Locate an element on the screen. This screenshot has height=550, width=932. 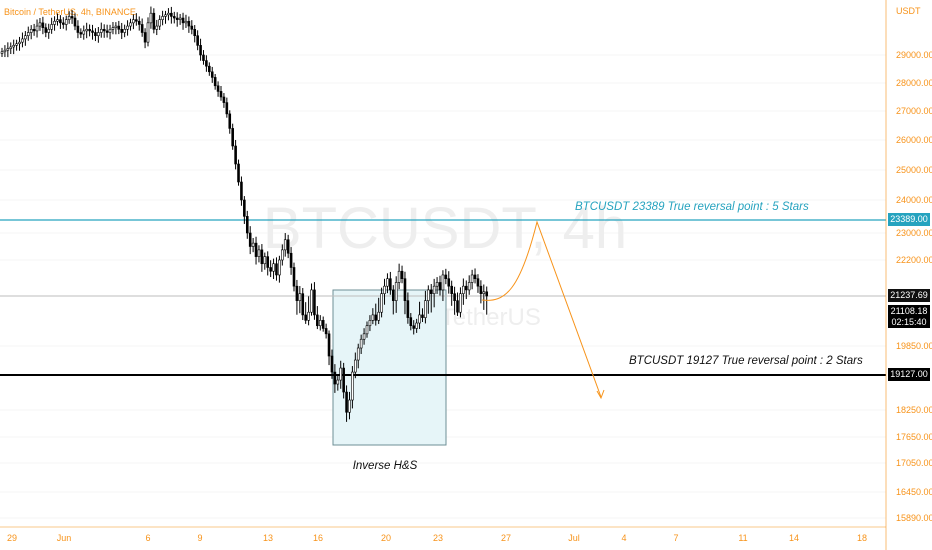
time-tick-label: 7 is located at coordinates (675, 538).